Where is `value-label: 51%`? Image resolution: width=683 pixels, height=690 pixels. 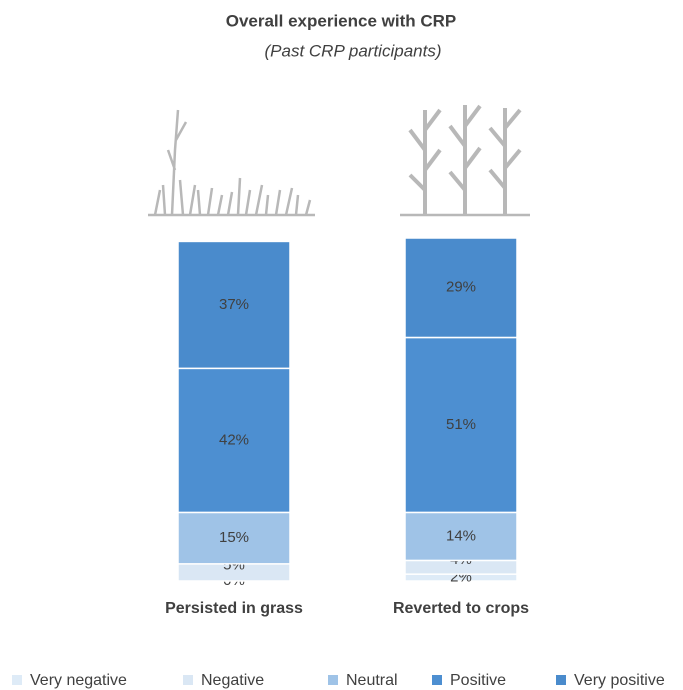 value-label: 51% is located at coordinates (461, 424).